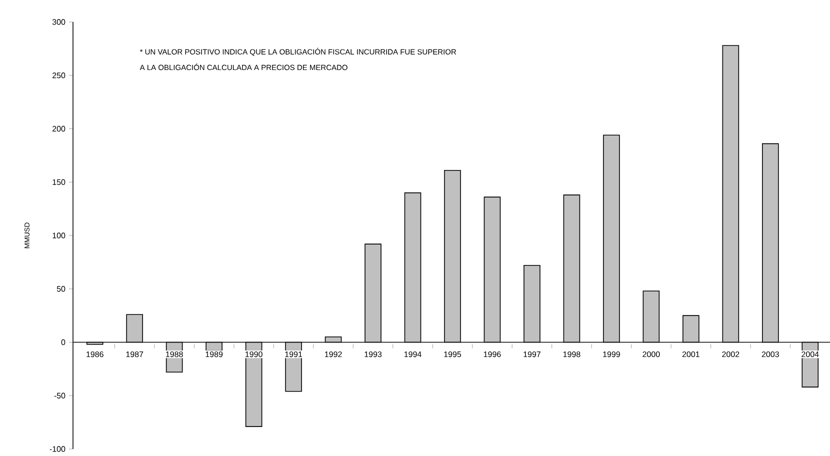 This screenshot has width=830, height=456. Describe the element at coordinates (60, 395) in the screenshot. I see `y-tick-label: -50` at that location.